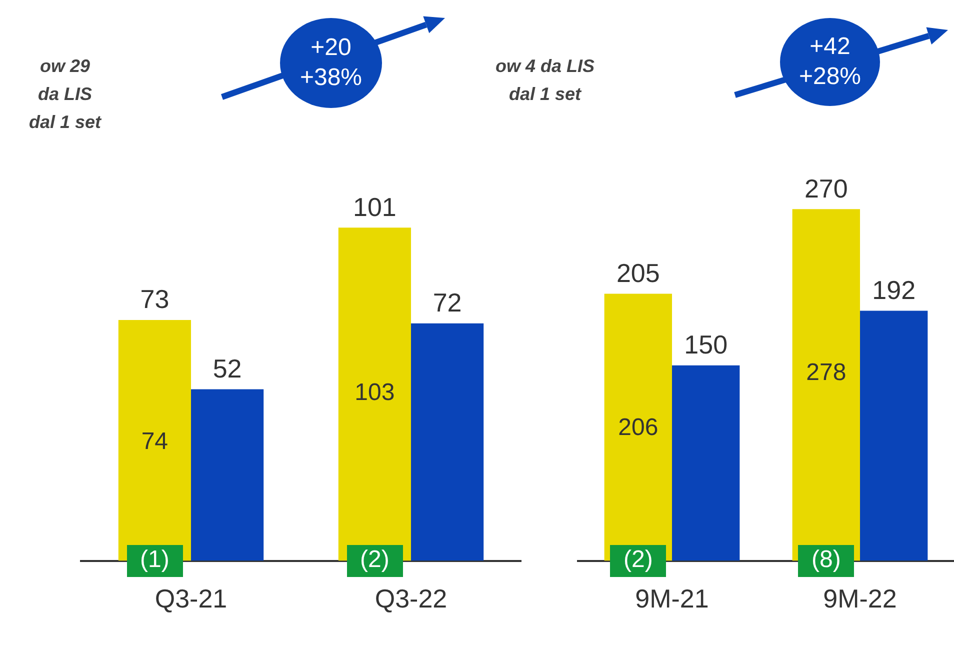 This screenshot has height=646, width=954. Describe the element at coordinates (227, 368) in the screenshot. I see `data-label: 52` at that location.